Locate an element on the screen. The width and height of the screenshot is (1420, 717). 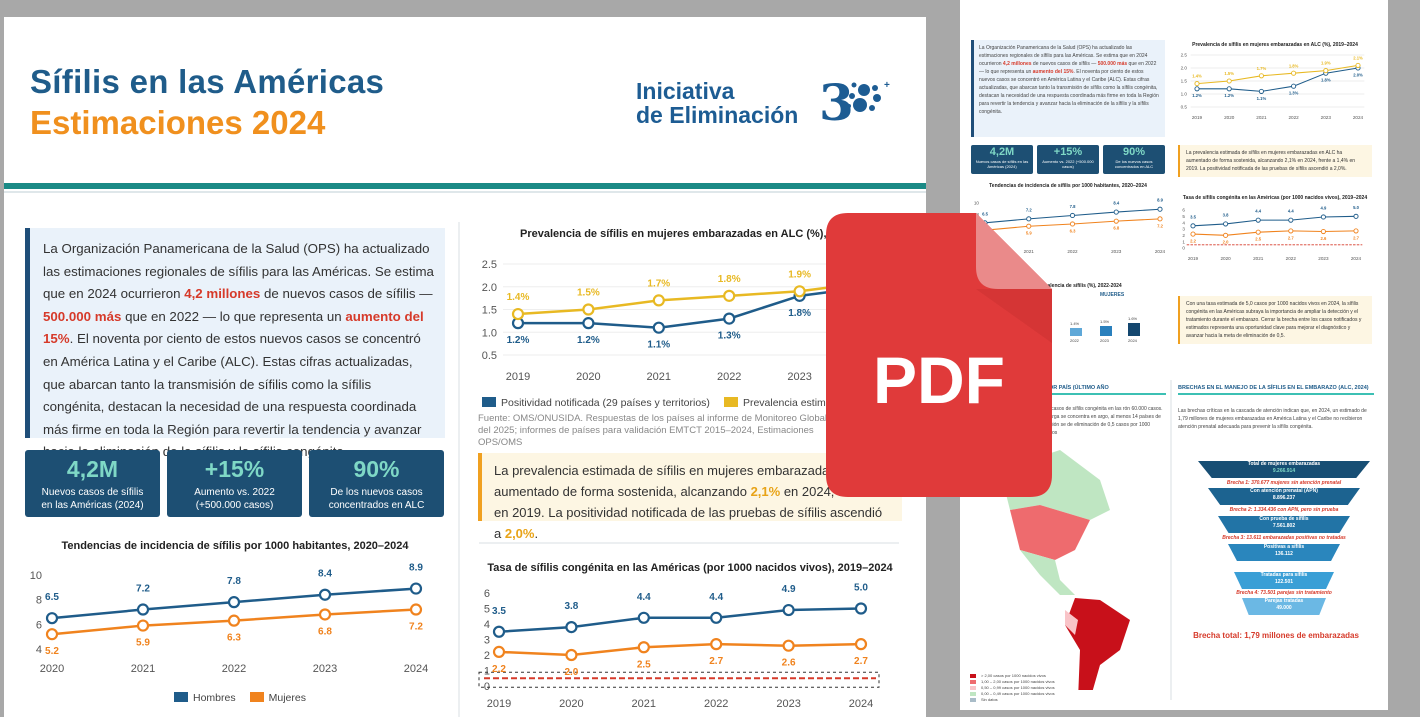
mini-stat-value: +15% is located at coordinates (1068, 152).